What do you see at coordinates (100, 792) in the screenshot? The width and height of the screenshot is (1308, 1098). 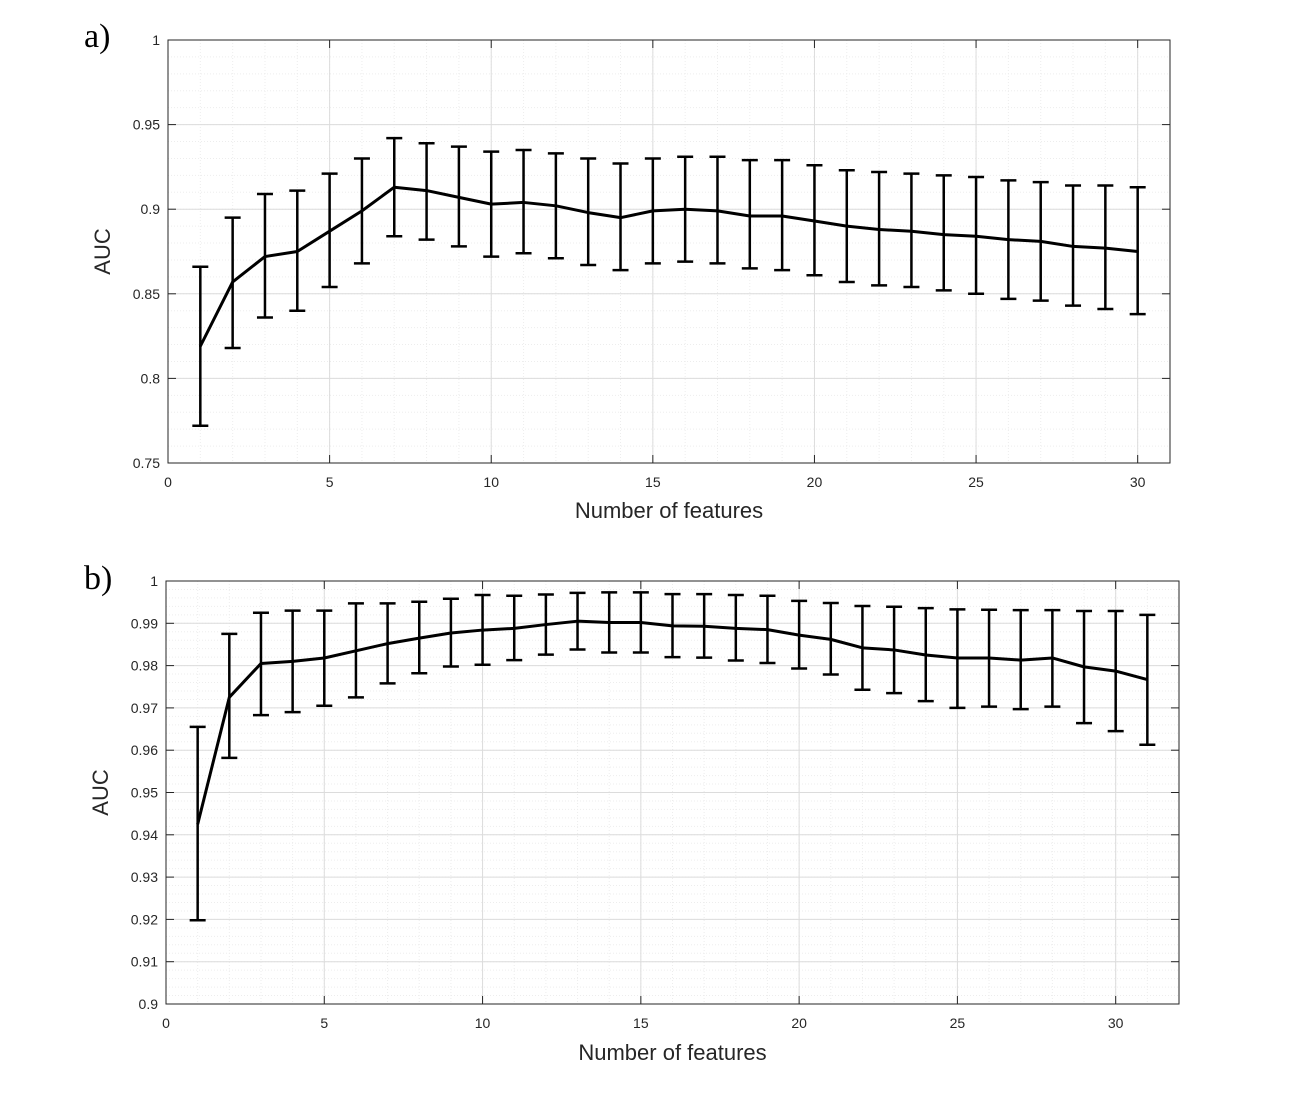 I see `chart-b-y-axis-label: AUC` at bounding box center [100, 792].